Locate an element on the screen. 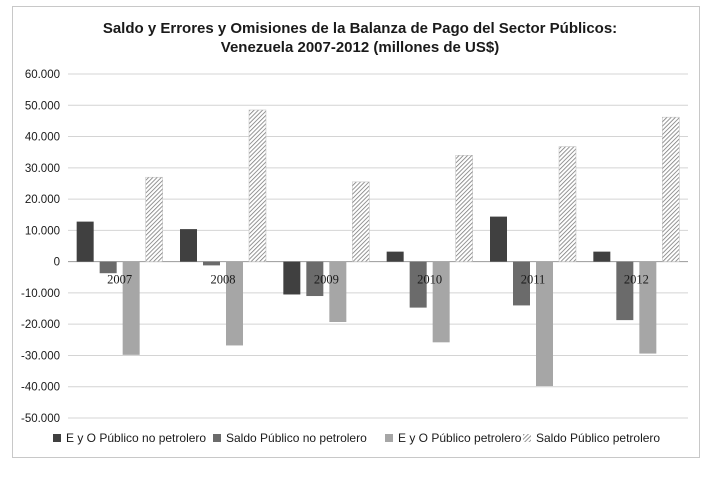  legend-label-4: Saldo Público petrolero is located at coordinates (598, 438).